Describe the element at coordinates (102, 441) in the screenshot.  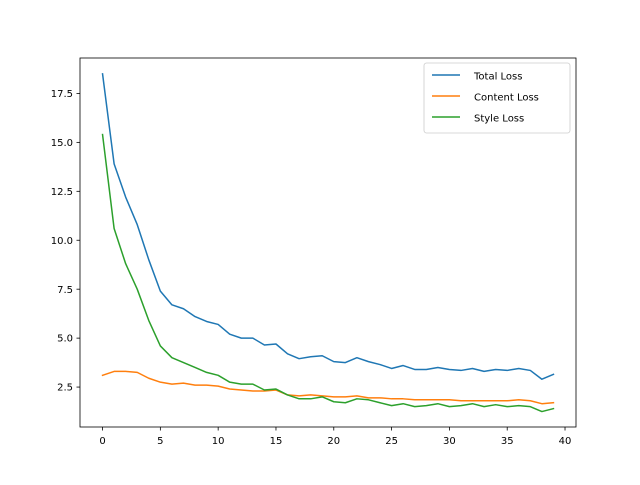
I see `x-tick-label: 0` at that location.